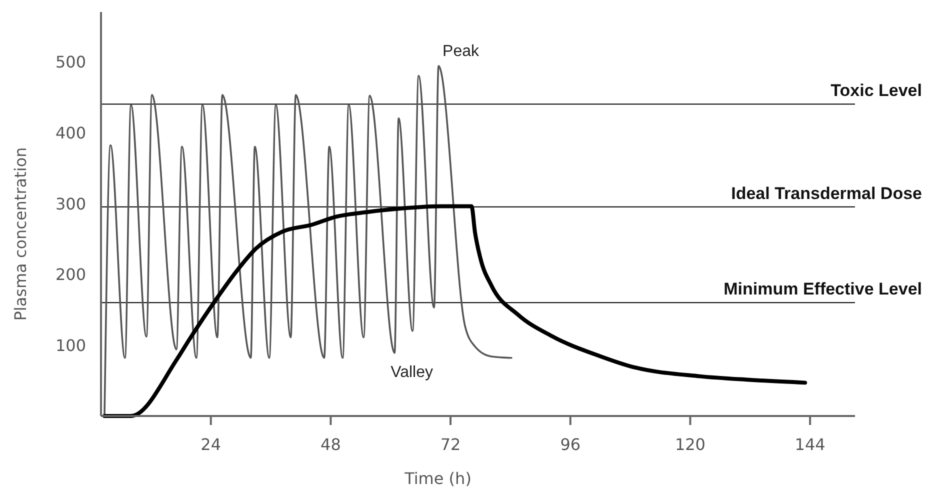 This screenshot has height=501, width=927. Describe the element at coordinates (411, 372) in the screenshot. I see `annotation: Valley` at that location.